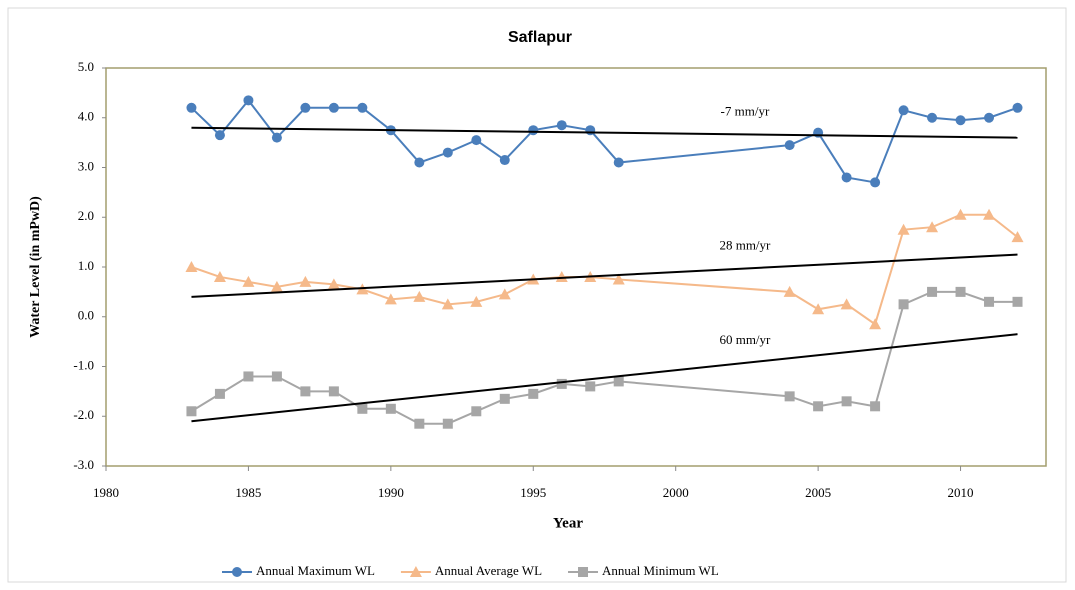 This screenshot has height=590, width=1075. What do you see at coordinates (315, 570) in the screenshot?
I see `legend-label: Annual Maximum WL` at bounding box center [315, 570].